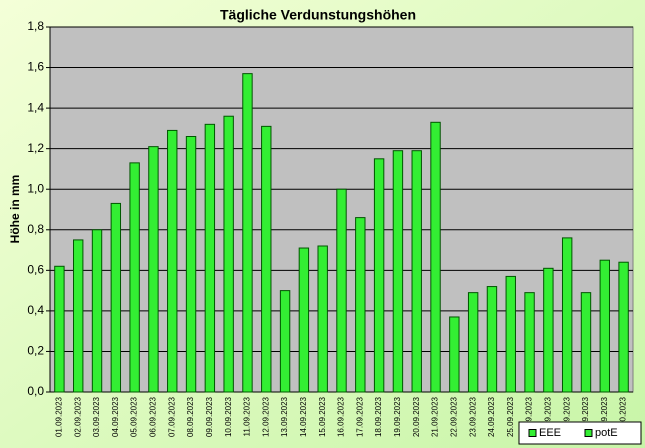 This screenshot has width=645, height=448. What do you see at coordinates (606, 433) in the screenshot?
I see `legend-label: potE` at bounding box center [606, 433].